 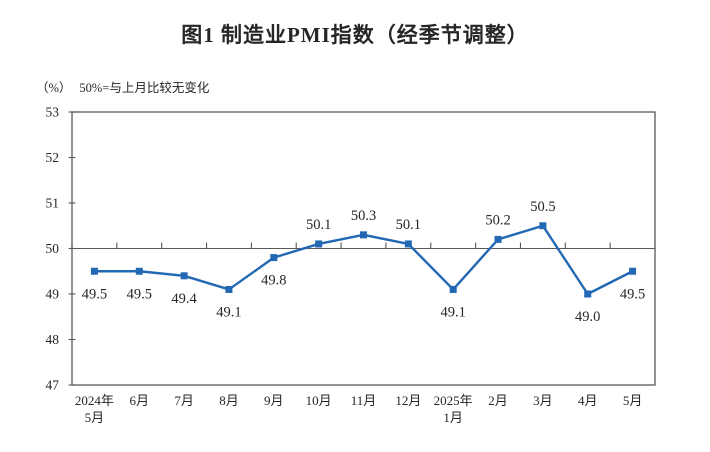 What do you see at coordinates (408, 400) in the screenshot?
I see `x-axis-label: 12月` at bounding box center [408, 400].